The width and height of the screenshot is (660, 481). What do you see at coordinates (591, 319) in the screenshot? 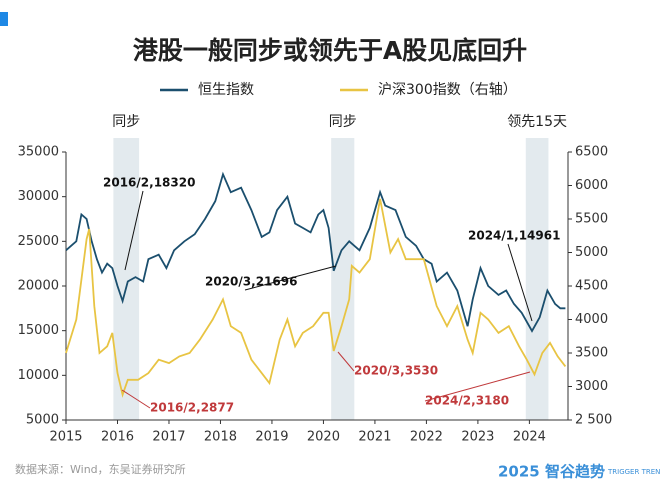
I see `y2-tick-label: 4000` at bounding box center [591, 319].